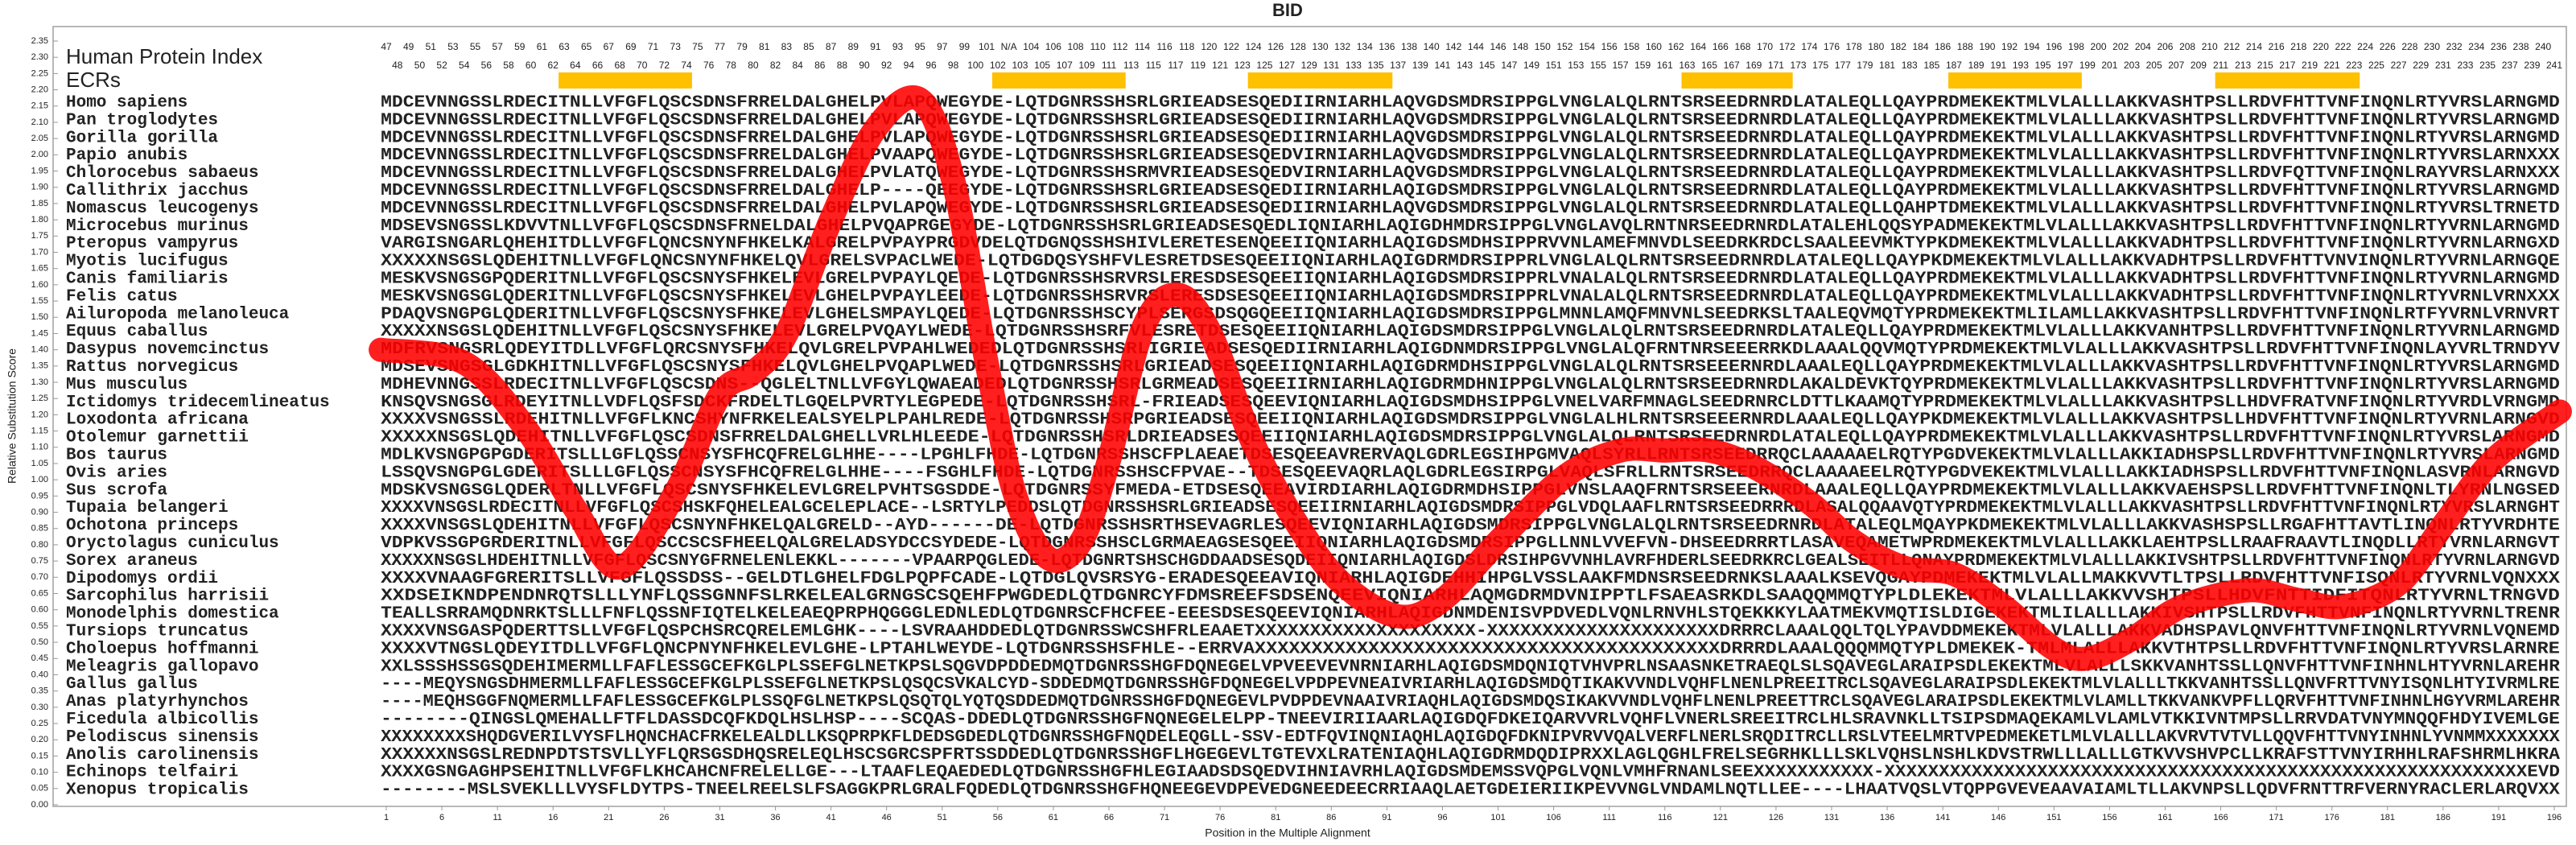 This screenshot has width=2576, height=845. I want to click on x-tick-label: 76, so click(1220, 817).